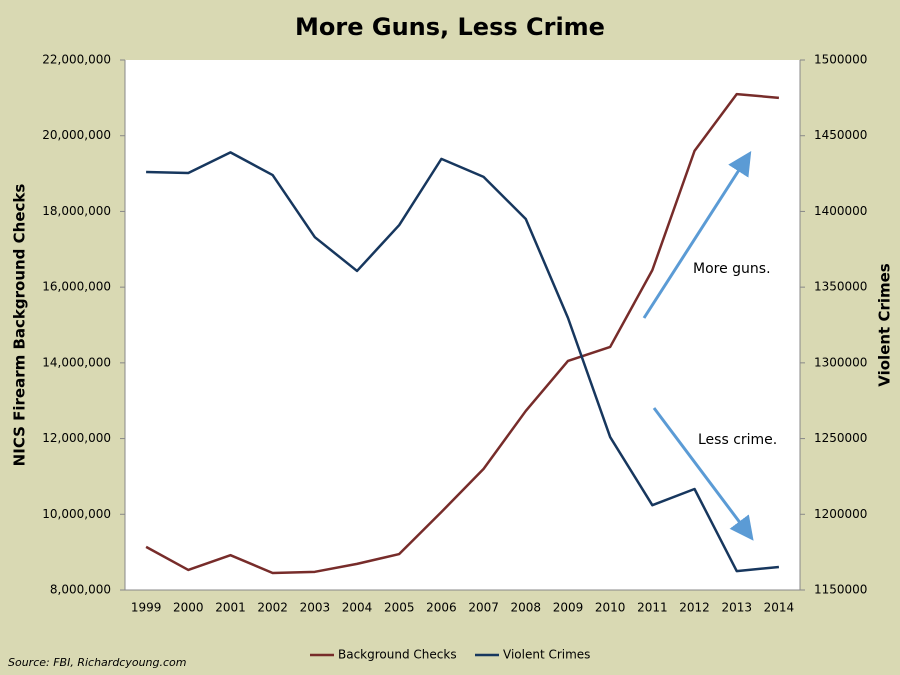 The width and height of the screenshot is (900, 675). Describe the element at coordinates (483, 608) in the screenshot. I see `x-tick-label: 2007` at that location.